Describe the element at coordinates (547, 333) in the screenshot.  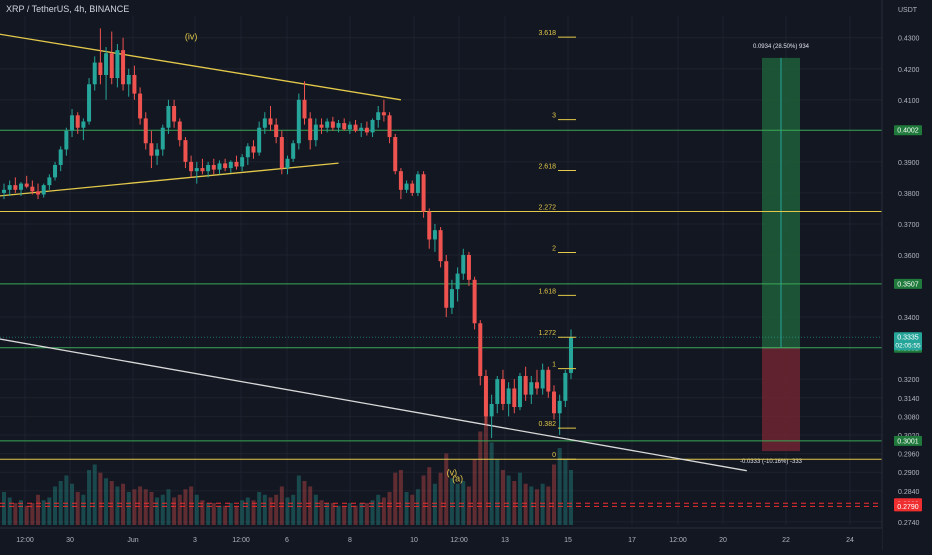
I see `fib-label: 1.272` at that location.